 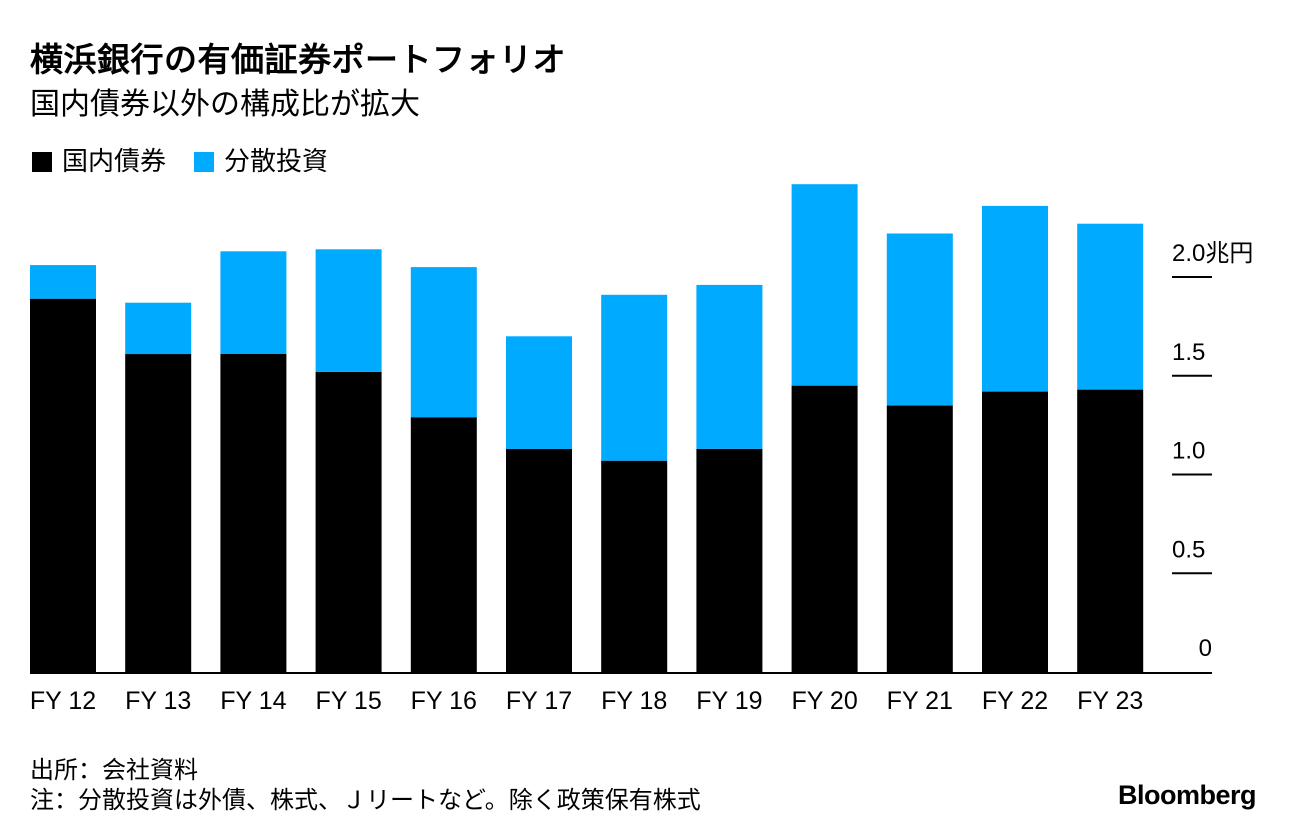 I want to click on x-tick-label: FY 22, so click(x=1015, y=701).